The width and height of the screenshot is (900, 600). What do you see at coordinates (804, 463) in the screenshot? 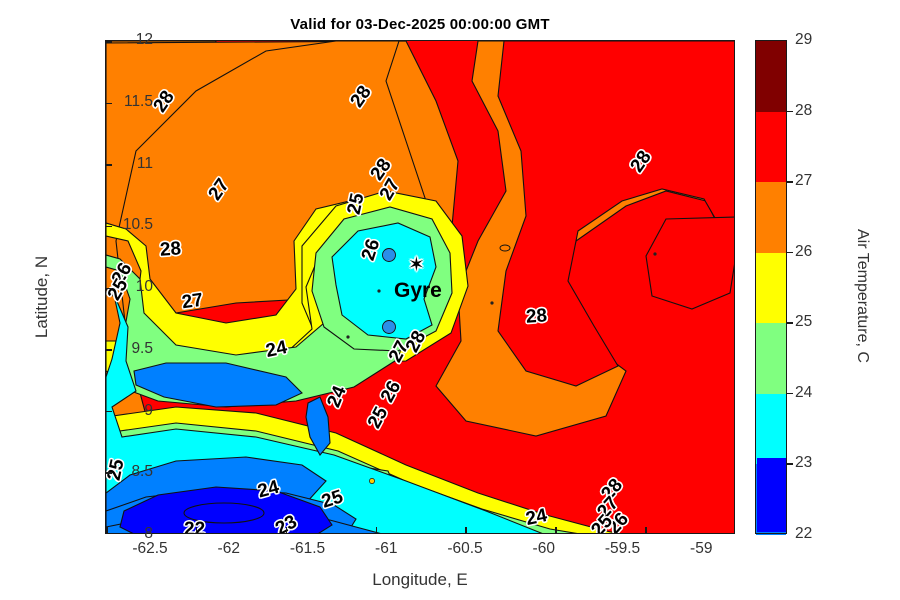
I see `colorbar-tick-label: 23` at bounding box center [804, 463].